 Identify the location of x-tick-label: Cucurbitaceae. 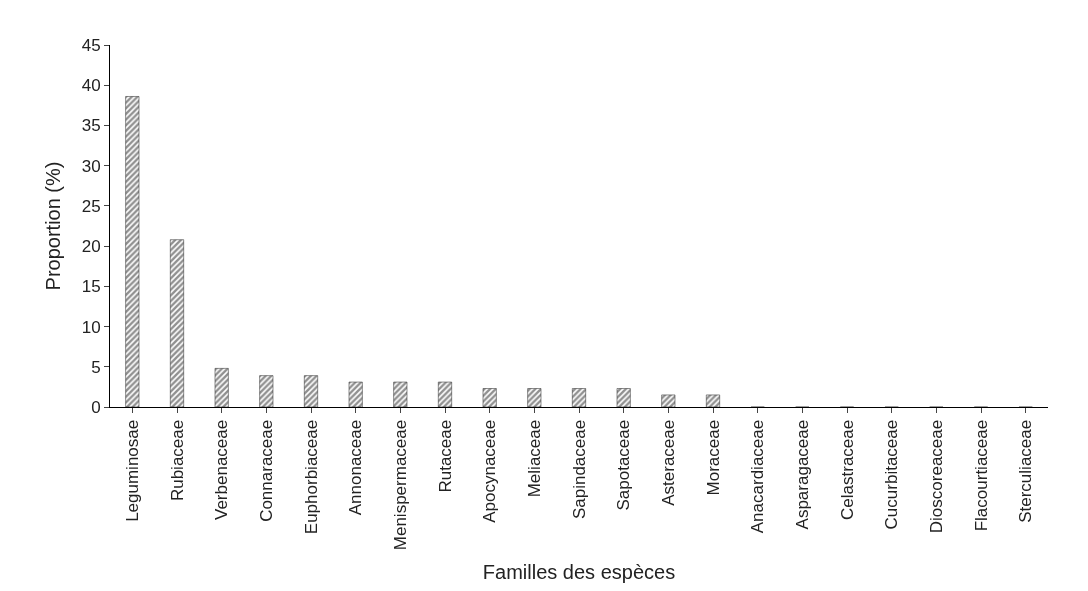
(892, 474).